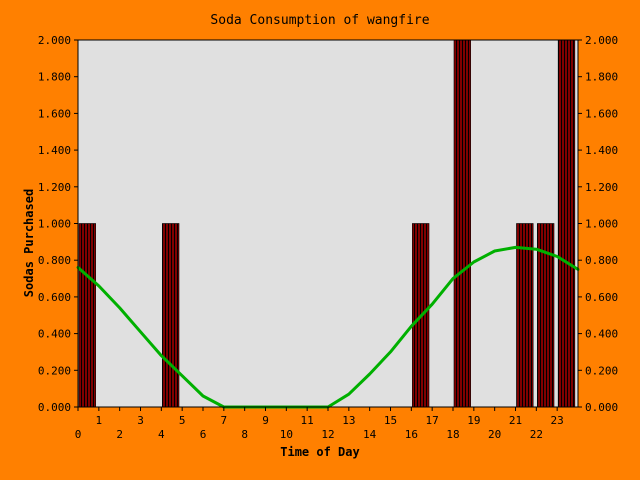  Describe the element at coordinates (265, 420) in the screenshot. I see `x-tick-label: 9` at that location.